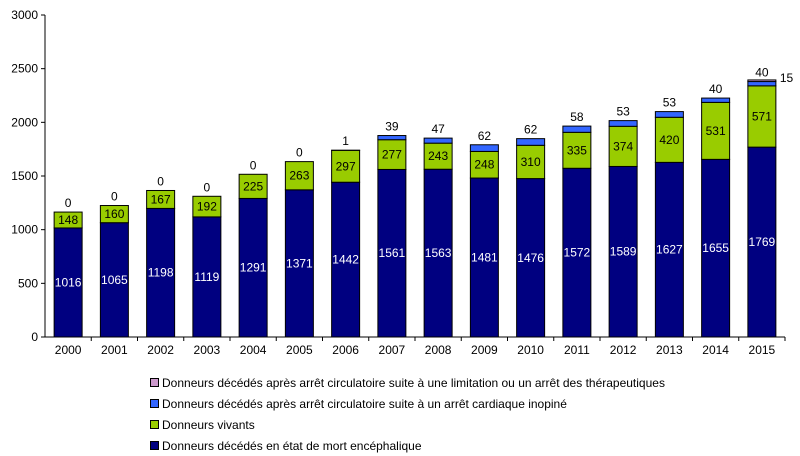  I want to click on data-label: 1065, so click(114, 280).